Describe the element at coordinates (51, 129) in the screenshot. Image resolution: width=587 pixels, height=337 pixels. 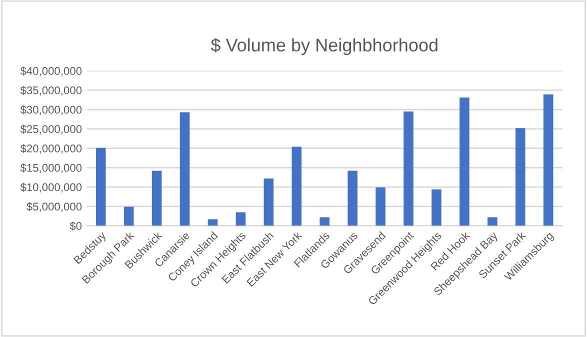
I see `y-tick-label: $25,000,000` at that location.